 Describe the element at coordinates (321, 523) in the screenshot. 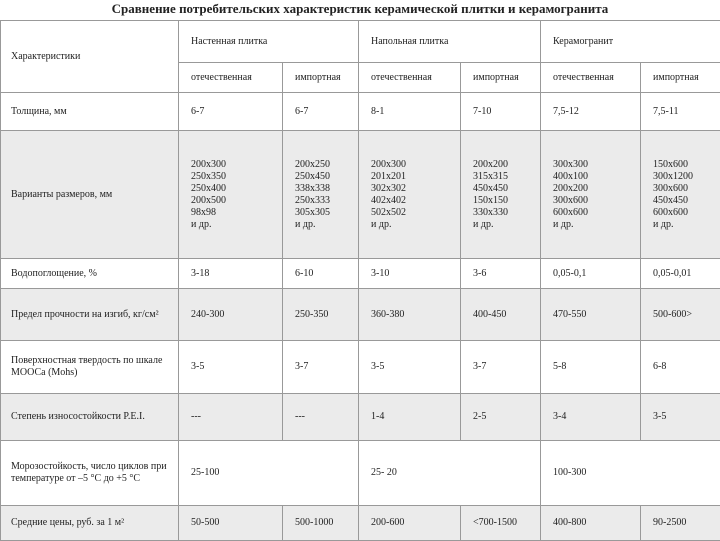

I see `table-cell: 500-1000` at that location.